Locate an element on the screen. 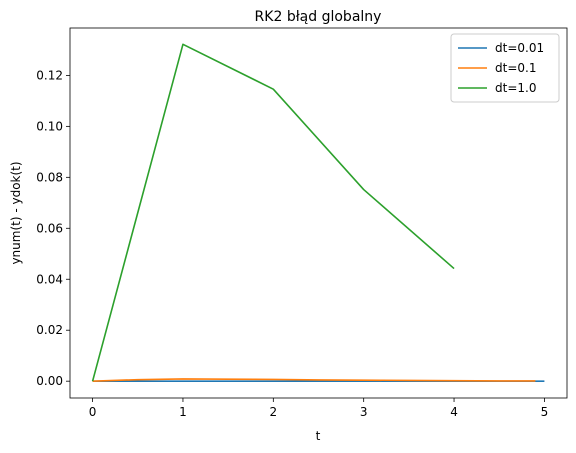  y-axis-label: ynum(t) - ydok(t) is located at coordinates (16, 212).